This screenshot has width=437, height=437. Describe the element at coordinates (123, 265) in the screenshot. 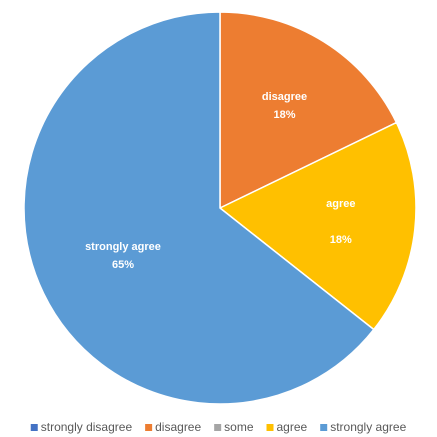

I see `data-label-percent: 65%` at that location.